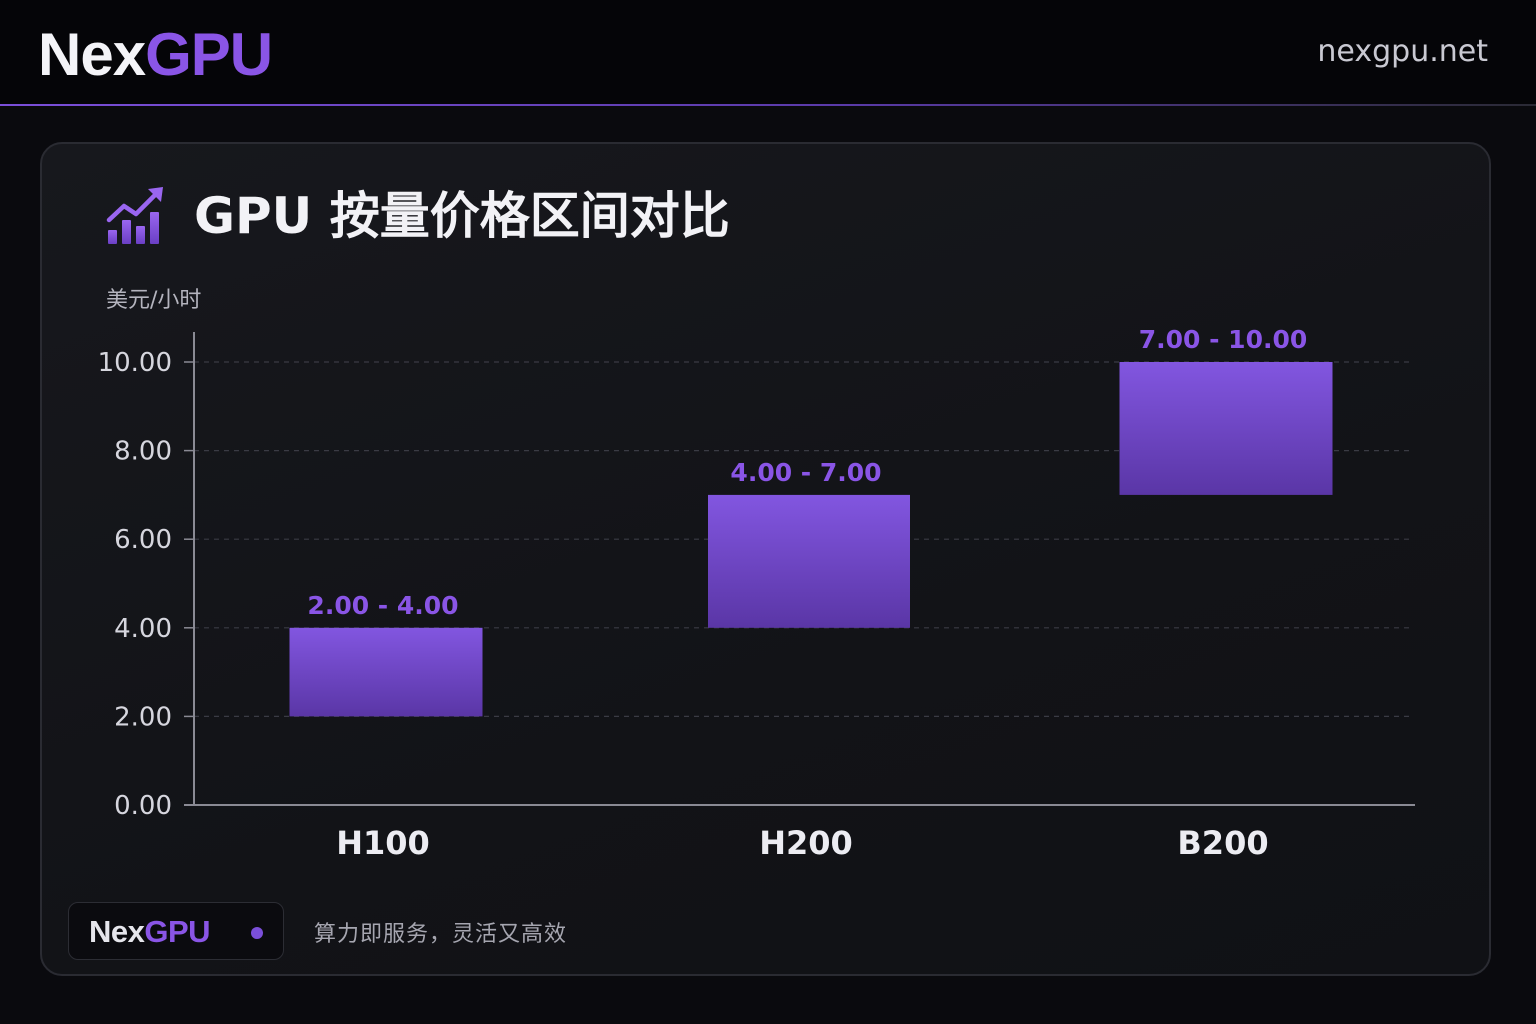  I want to click on top-bar: NexGPU nexgpu.net, so click(768, 53).